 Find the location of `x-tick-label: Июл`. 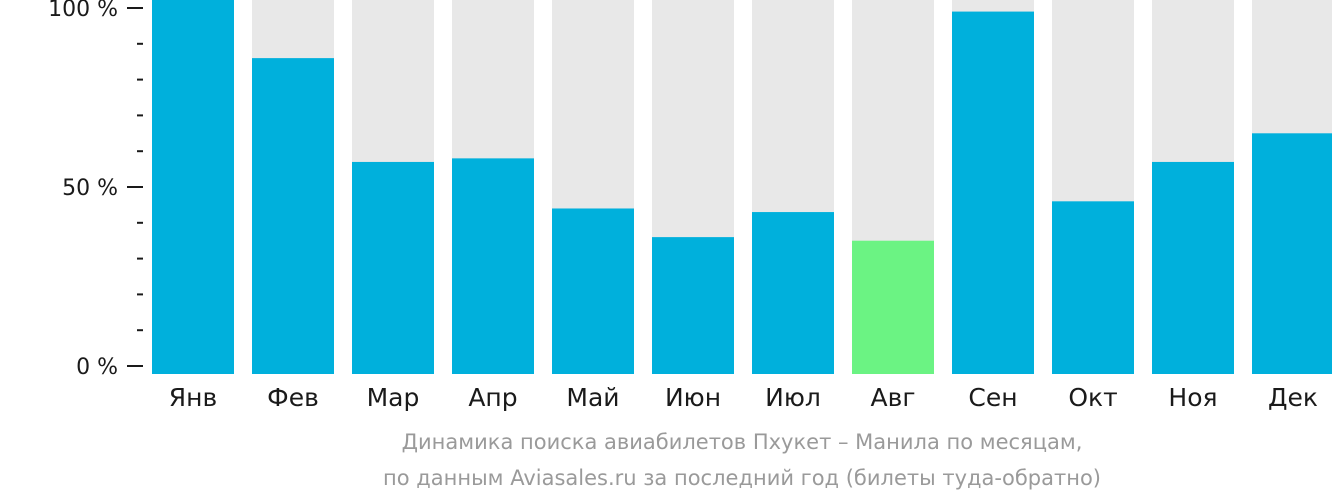

x-tick-label: Июл is located at coordinates (793, 397).